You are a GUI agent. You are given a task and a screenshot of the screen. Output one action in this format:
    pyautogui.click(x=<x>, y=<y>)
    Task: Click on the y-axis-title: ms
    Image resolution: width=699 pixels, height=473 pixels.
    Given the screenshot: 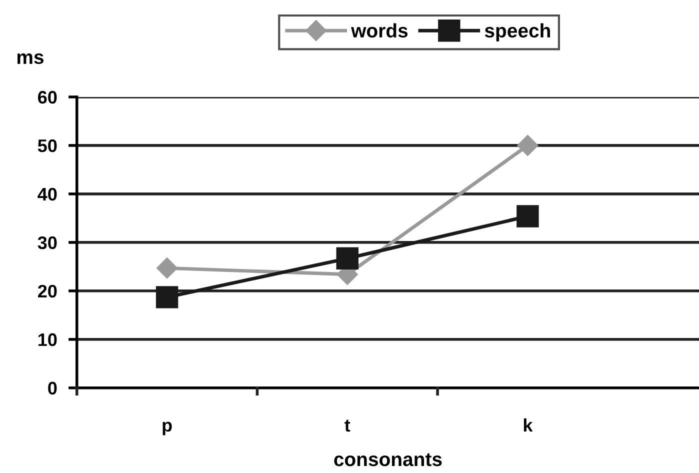 What is the action you would take?
    pyautogui.click(x=30, y=58)
    